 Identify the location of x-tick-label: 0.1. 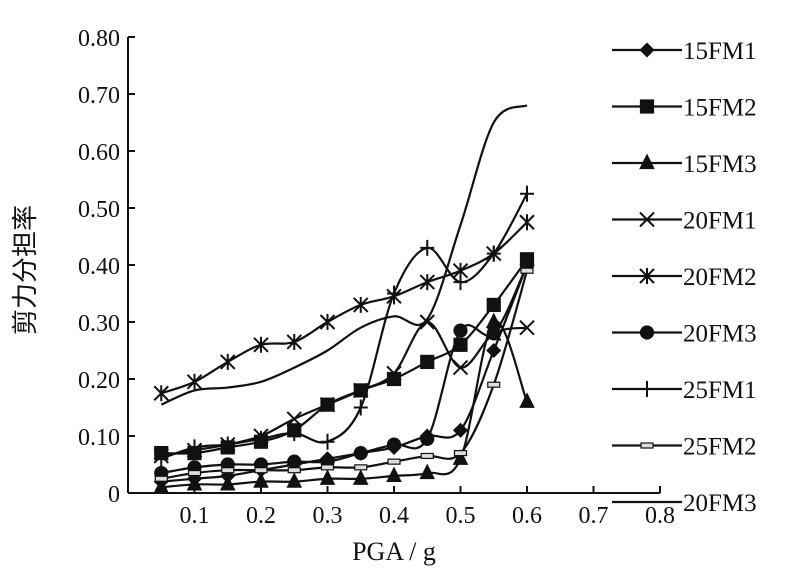
(195, 516).